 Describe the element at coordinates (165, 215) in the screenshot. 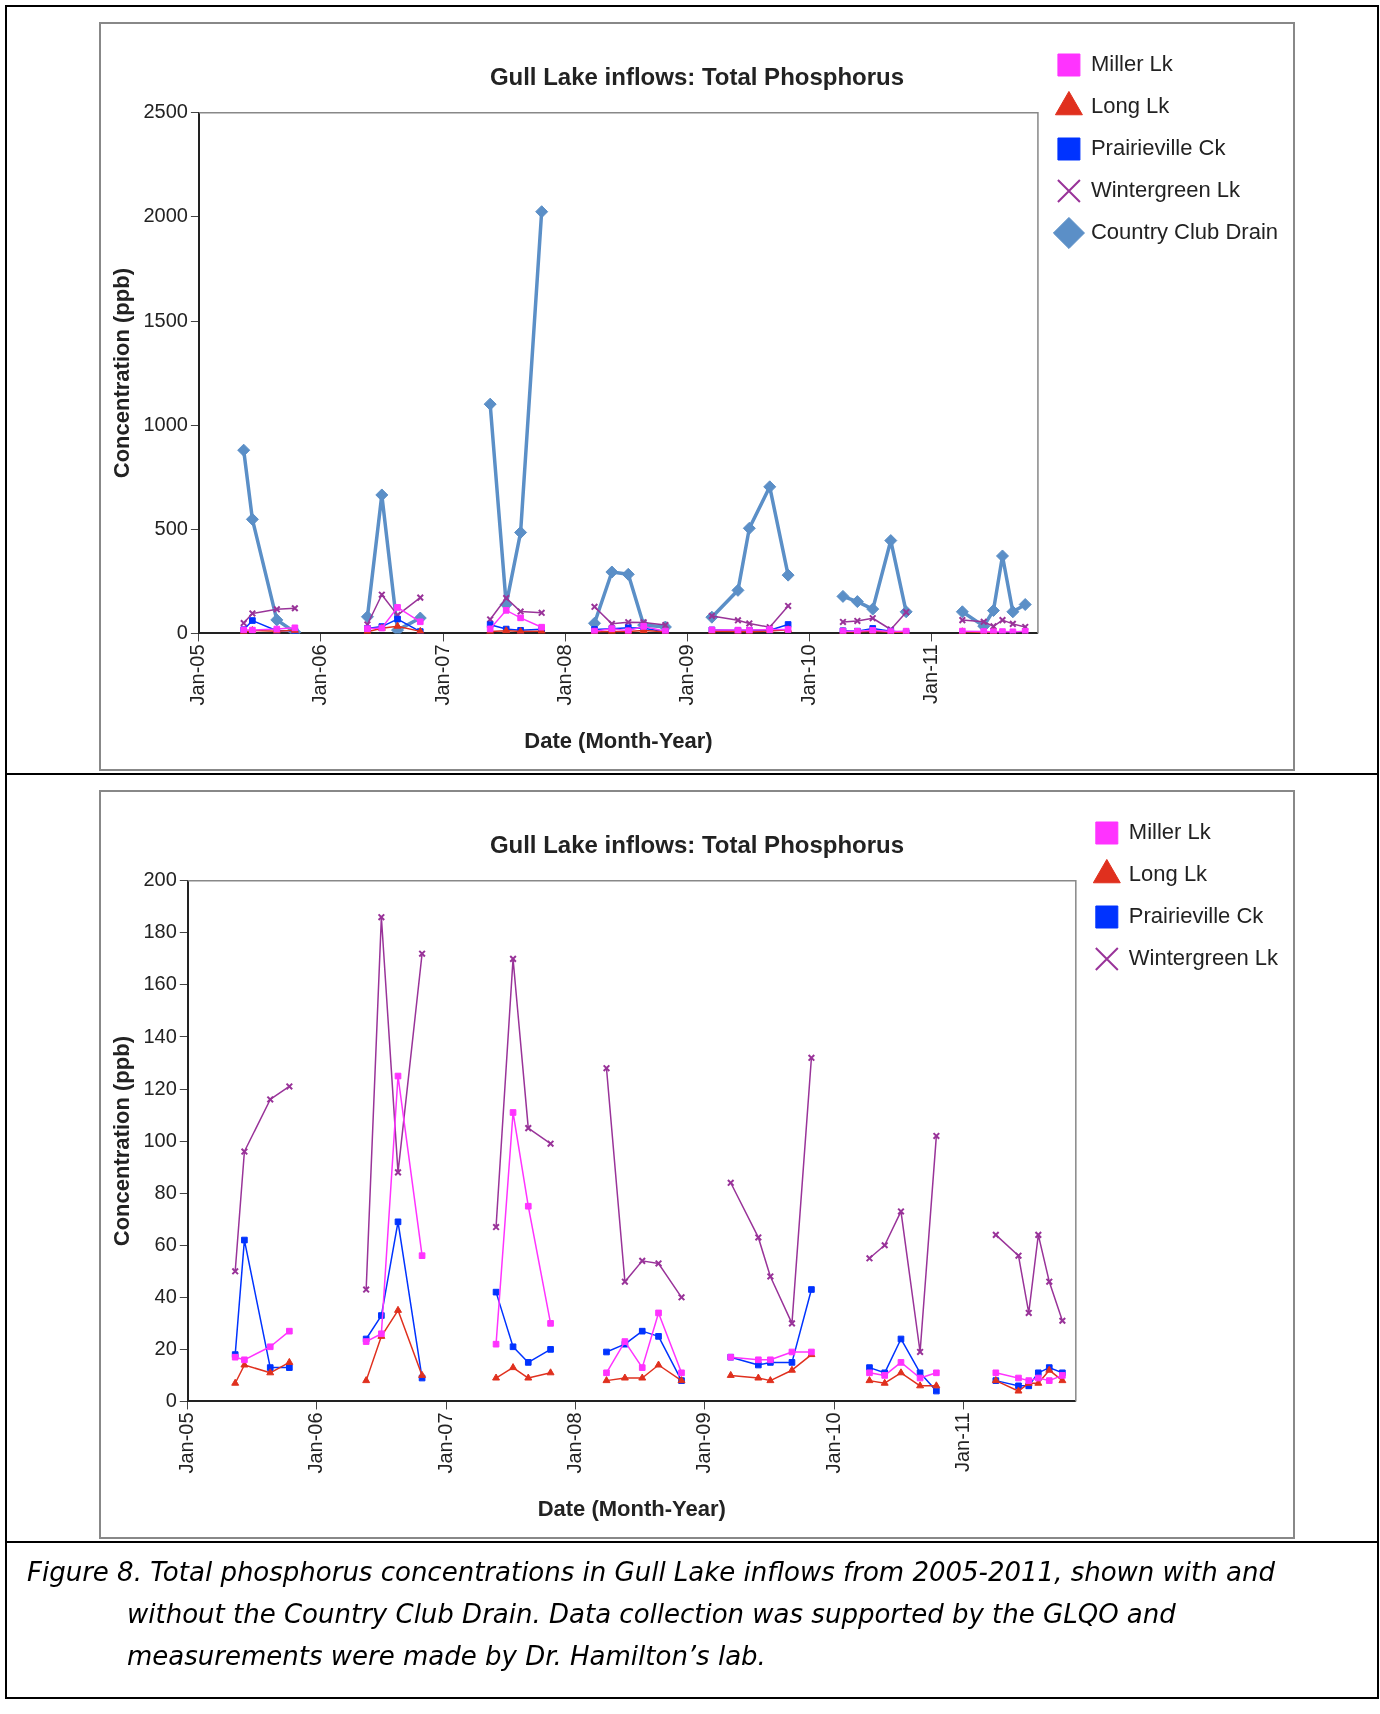

I see `y-tick-label: 2000` at that location.